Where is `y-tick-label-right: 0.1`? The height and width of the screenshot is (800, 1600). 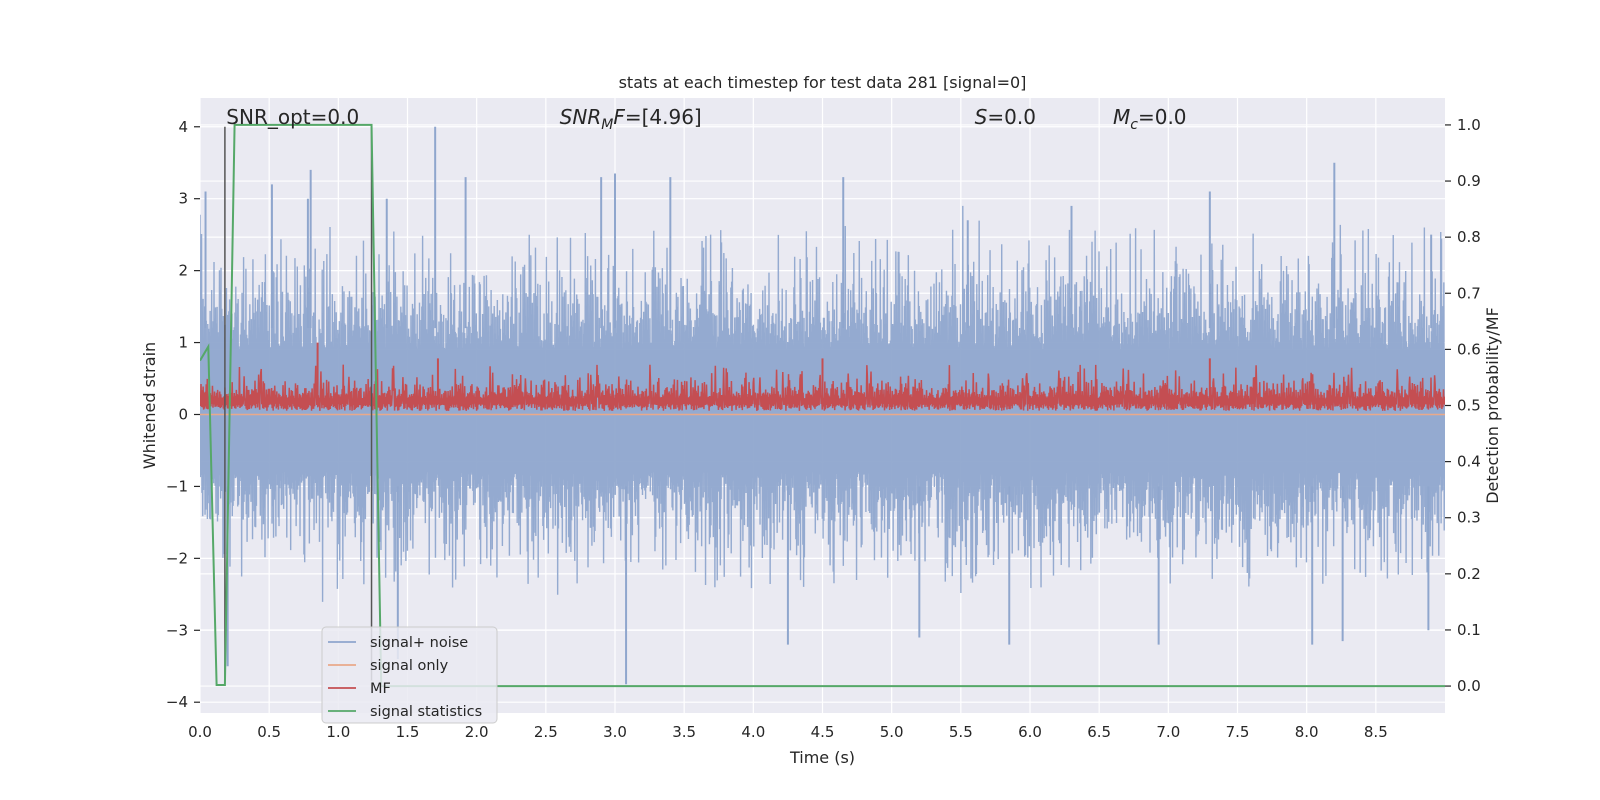 y-tick-label-right: 0.1 is located at coordinates (1469, 630).